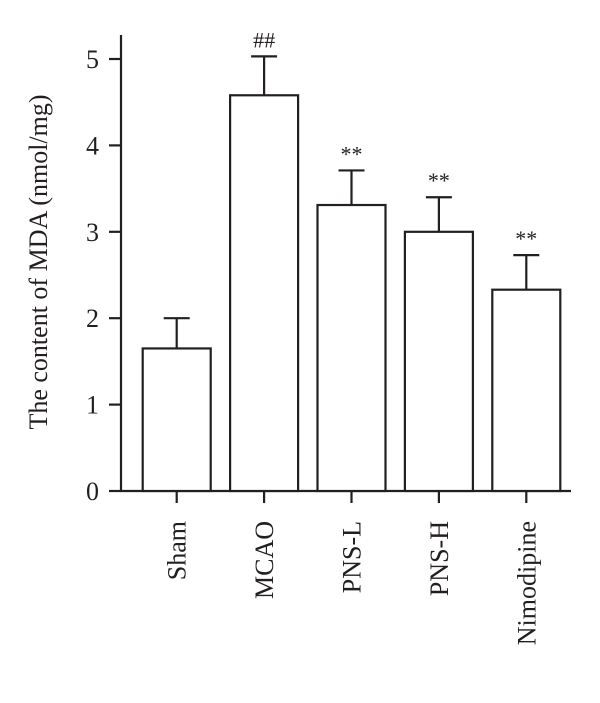 The image size is (600, 703). Describe the element at coordinates (177, 550) in the screenshot. I see `x-tick-label: Sham` at that location.